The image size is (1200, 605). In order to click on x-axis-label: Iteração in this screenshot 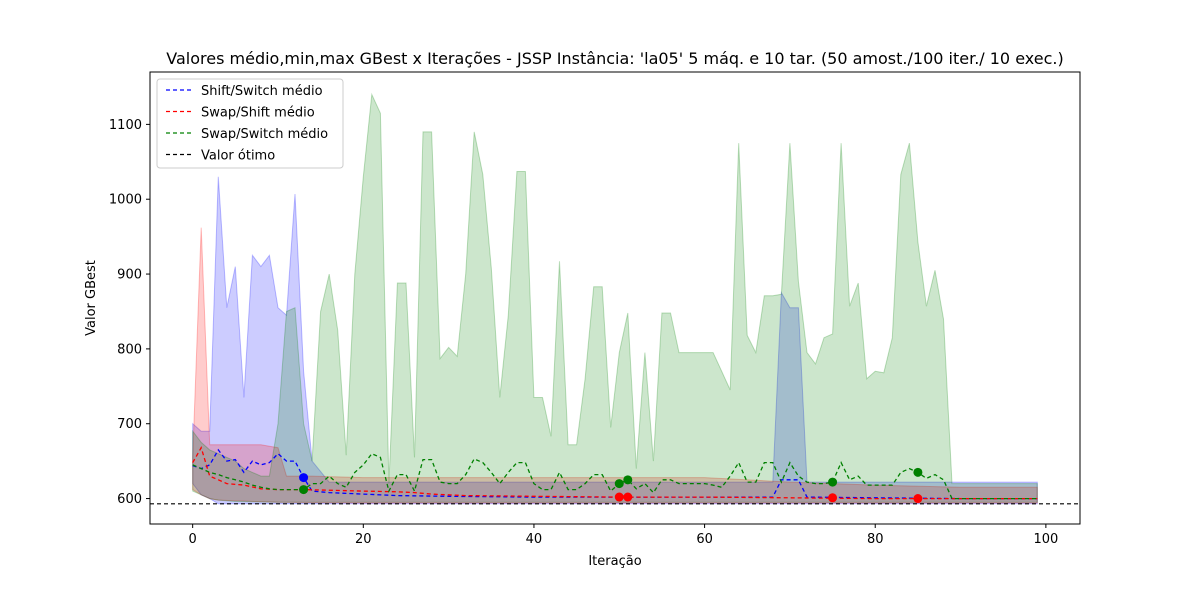, I will do `click(614, 561)`.